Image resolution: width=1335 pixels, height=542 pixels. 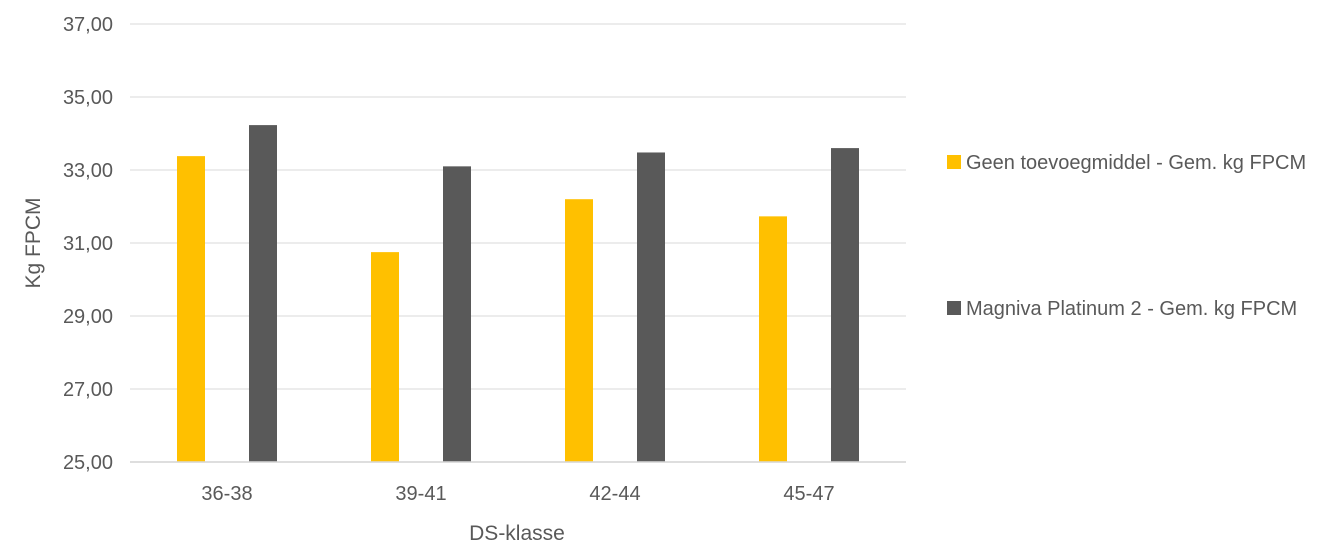 I want to click on y-tick-label: 33,00, so click(x=88, y=171).